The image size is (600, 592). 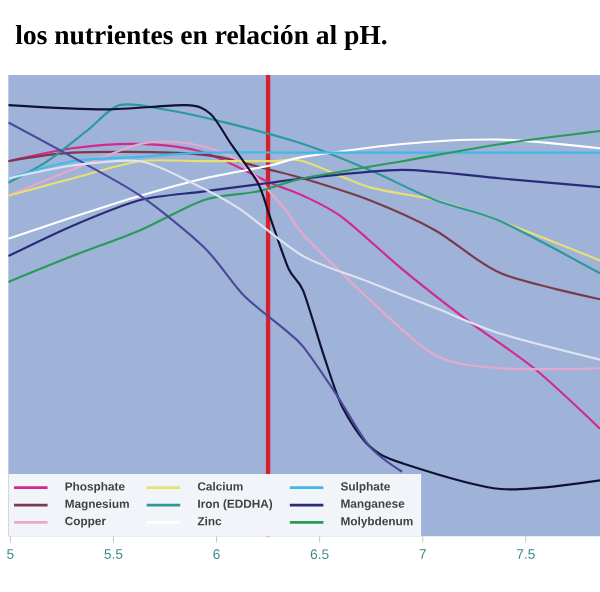 What do you see at coordinates (201, 38) in the screenshot?
I see `chart-title: los nutrientes en relación al pH.` at bounding box center [201, 38].